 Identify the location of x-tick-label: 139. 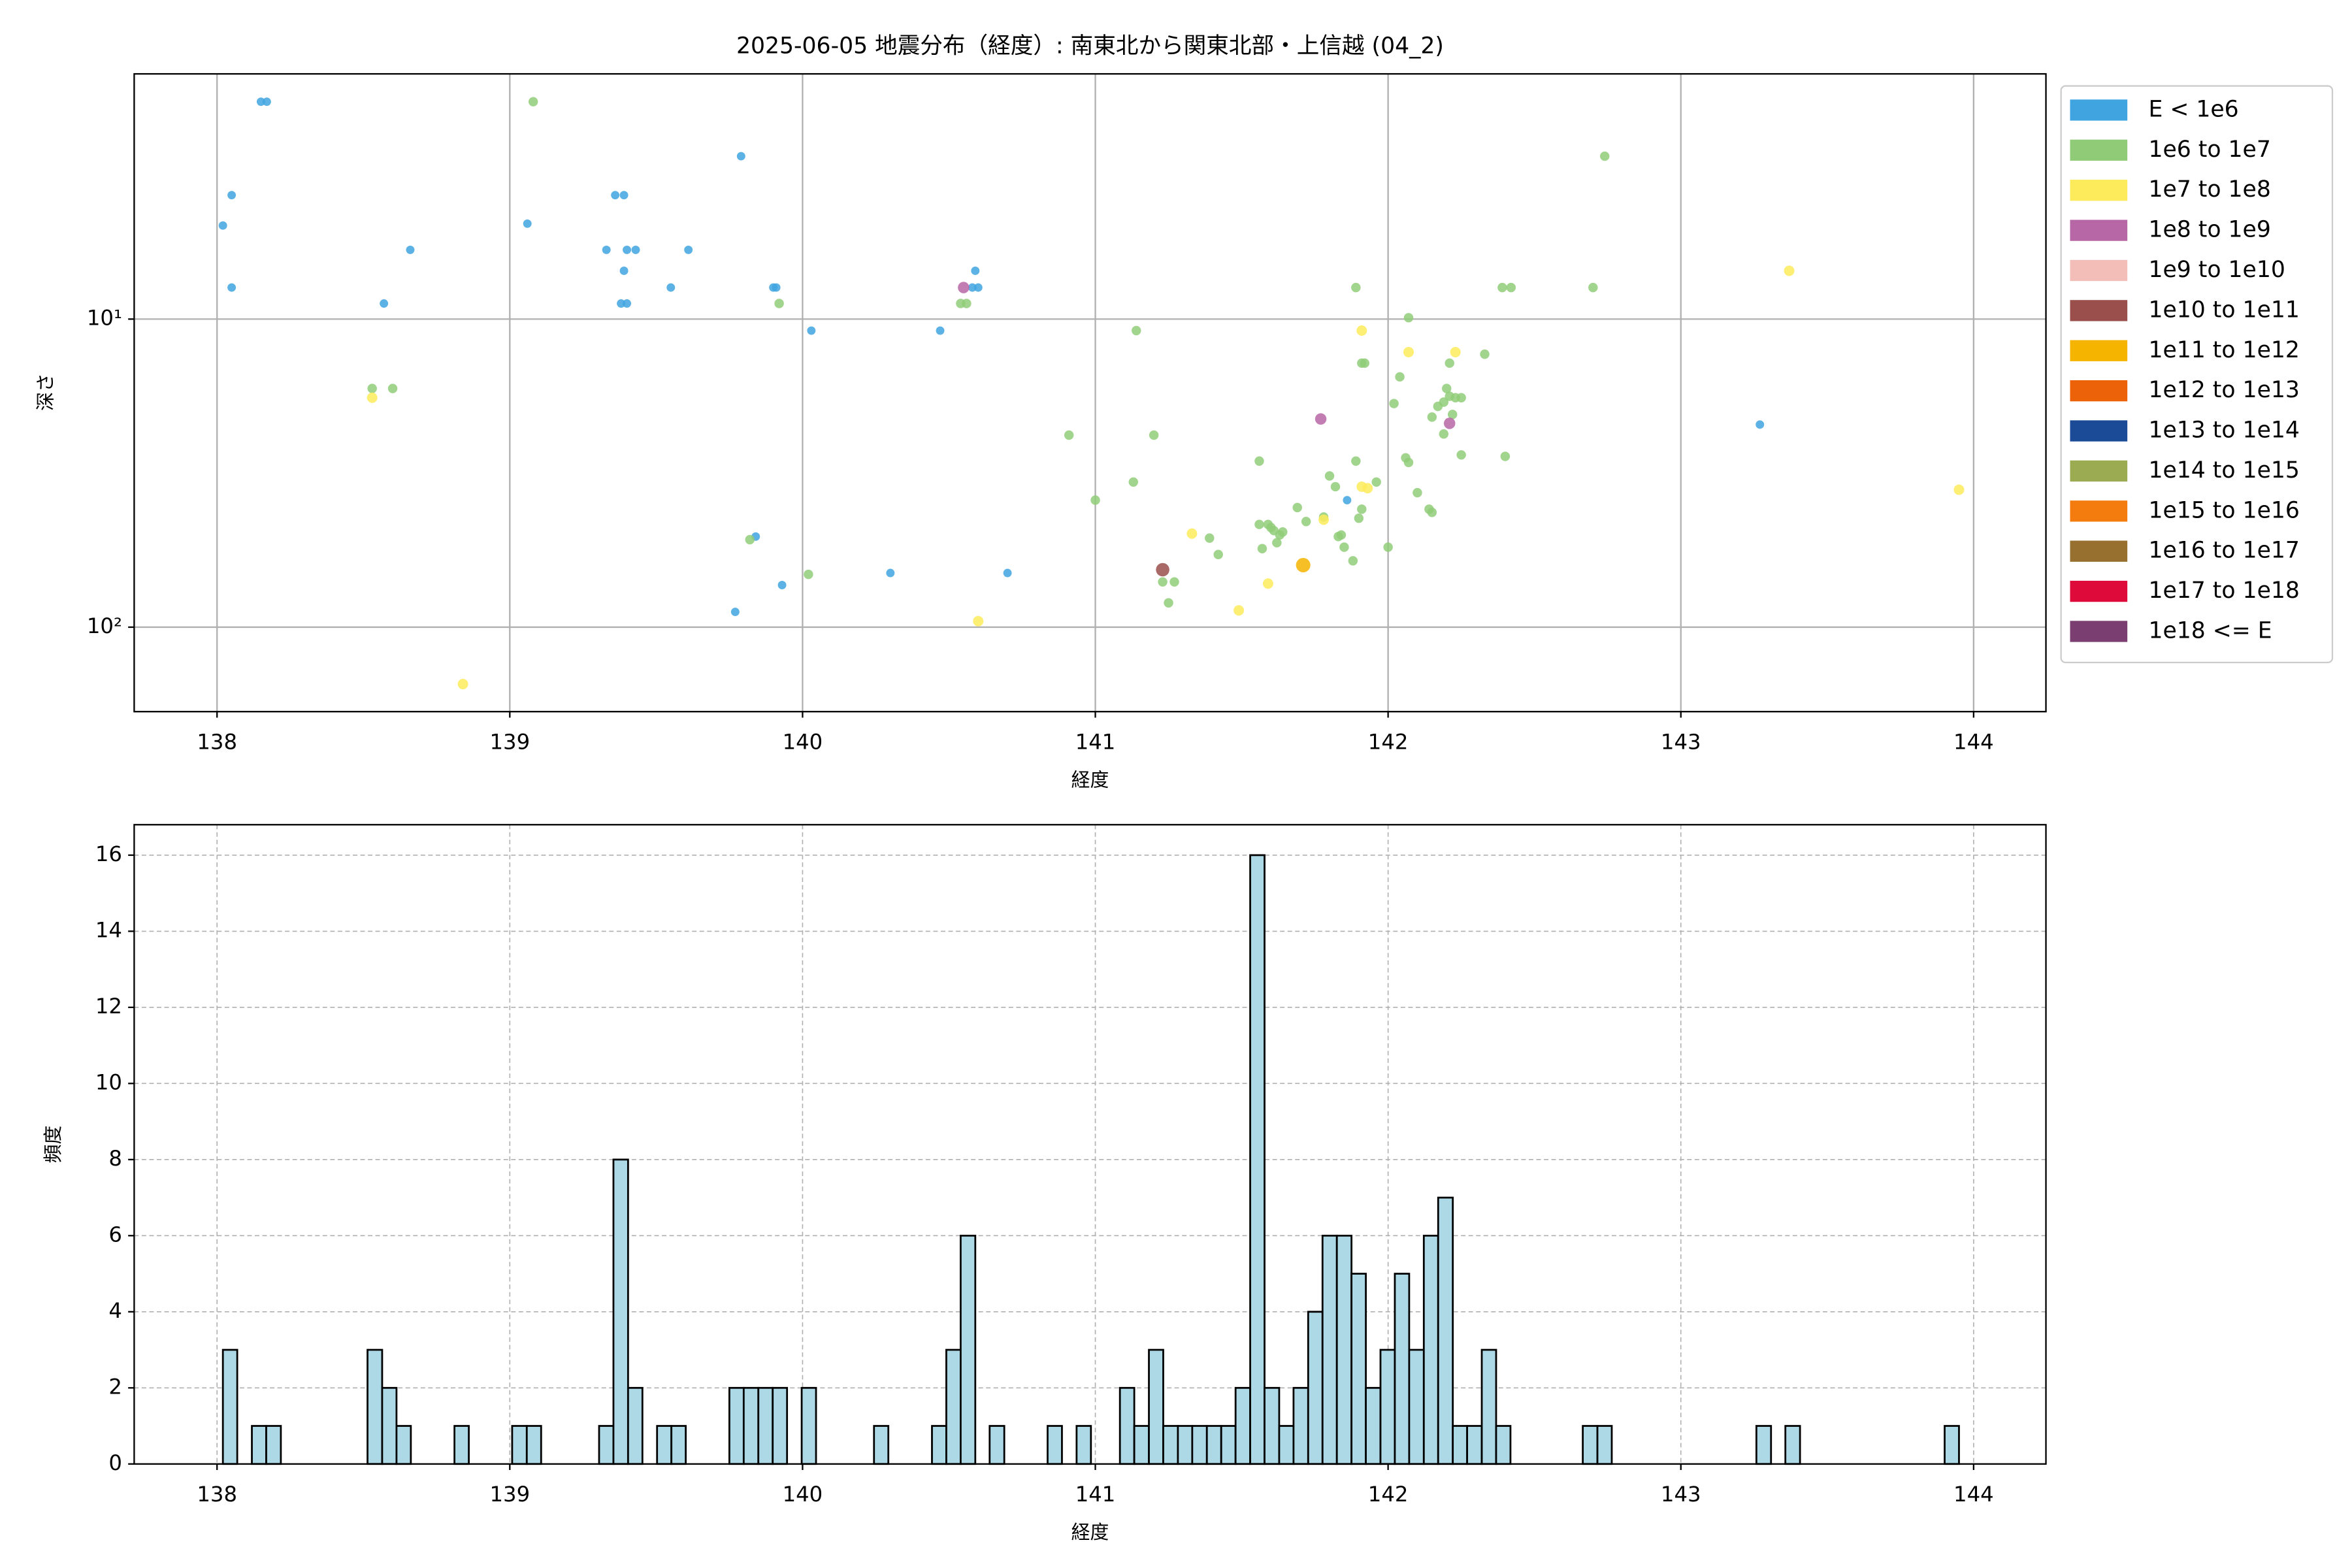
(509, 1494).